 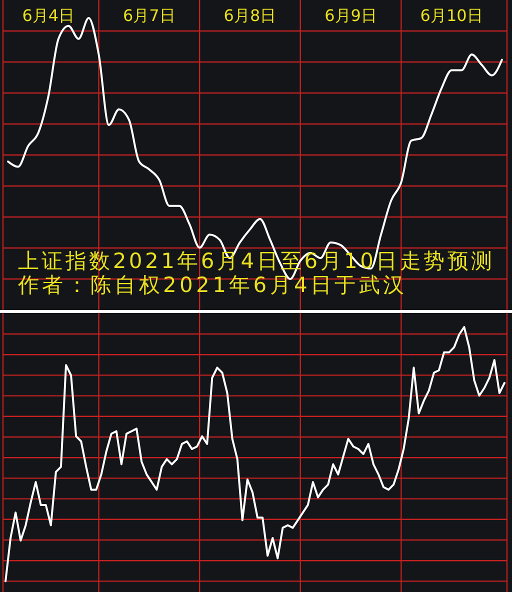 What do you see at coordinates (48, 15) in the screenshot?
I see `x-tick-label: 6月4日` at bounding box center [48, 15].